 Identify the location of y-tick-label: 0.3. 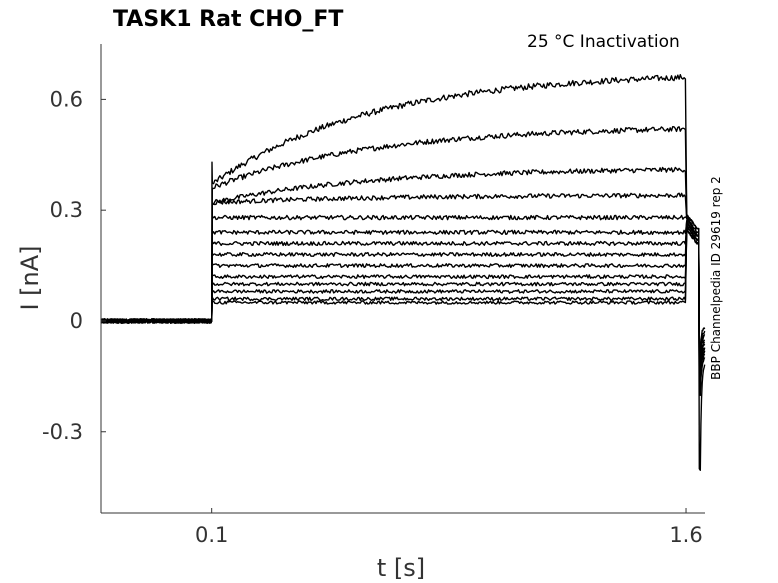
(66, 210).